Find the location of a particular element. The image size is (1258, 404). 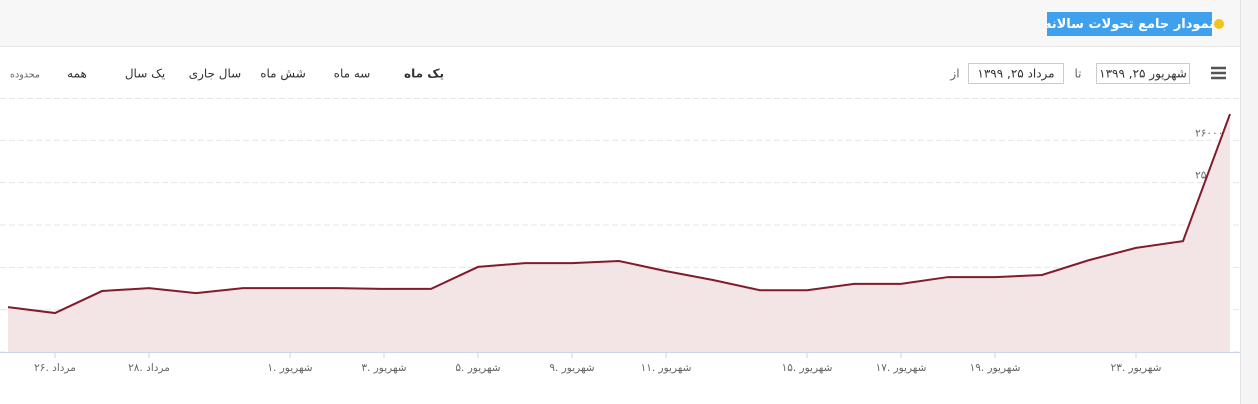

title-dot is located at coordinates (1219, 24).